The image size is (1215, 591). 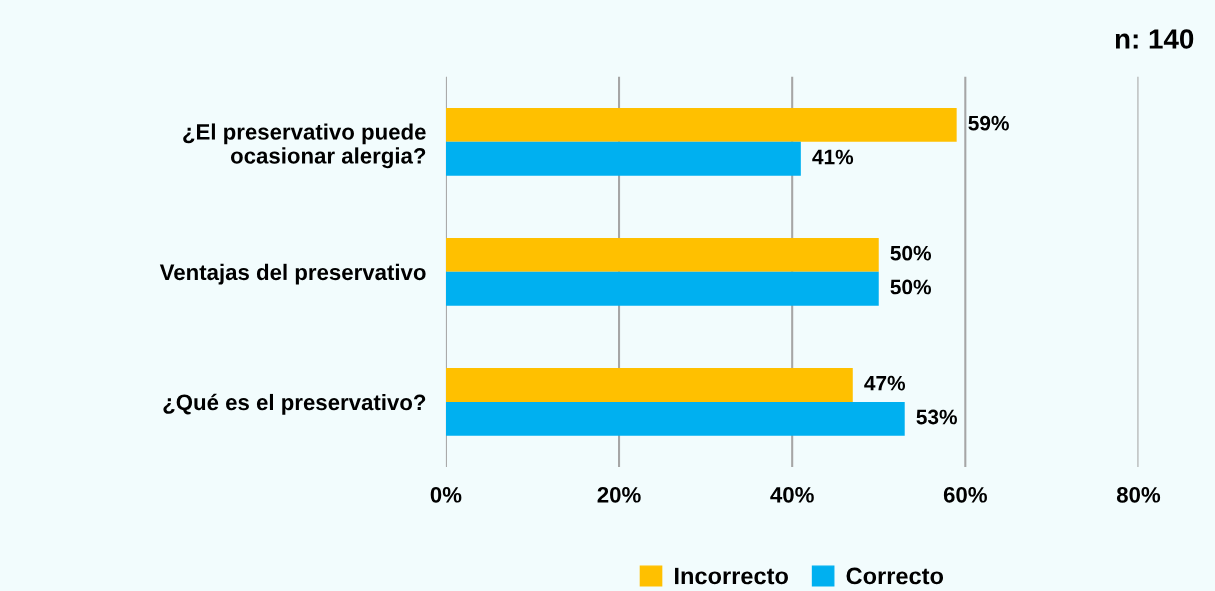 I want to click on y-tick-label: Ventajas del preservativo, so click(x=292, y=274).